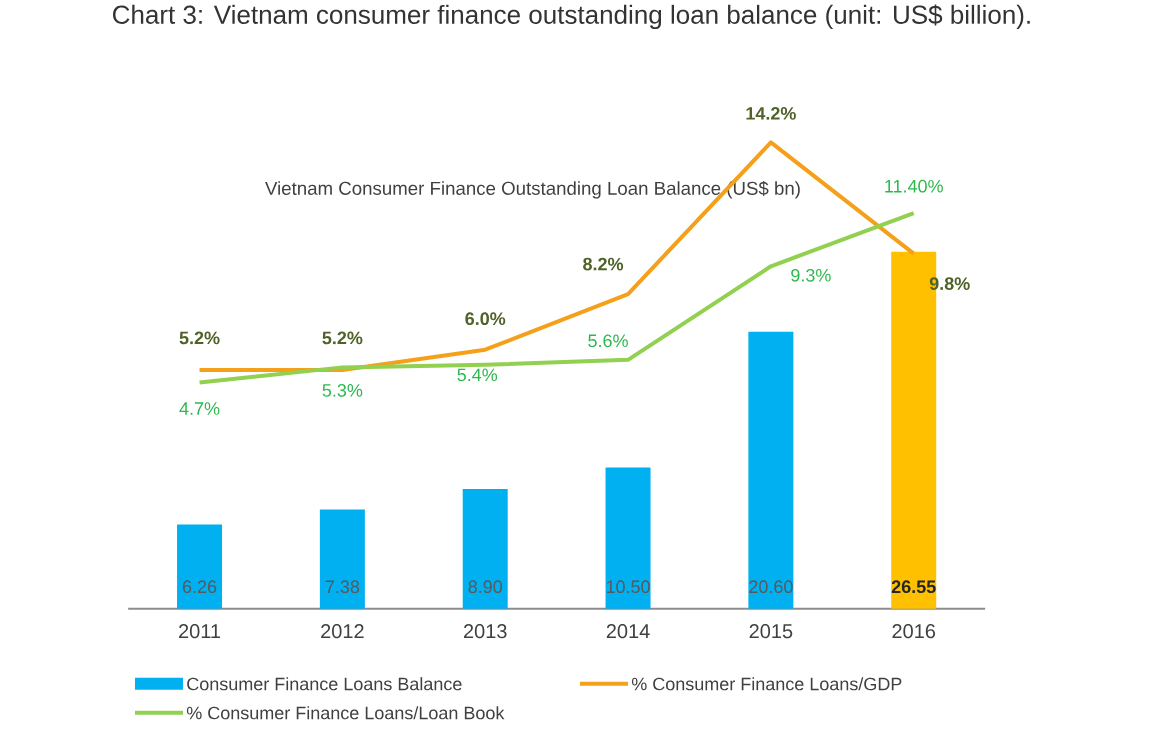 This screenshot has width=1153, height=731. Describe the element at coordinates (485, 631) in the screenshot. I see `x-tick-label: 2013` at that location.